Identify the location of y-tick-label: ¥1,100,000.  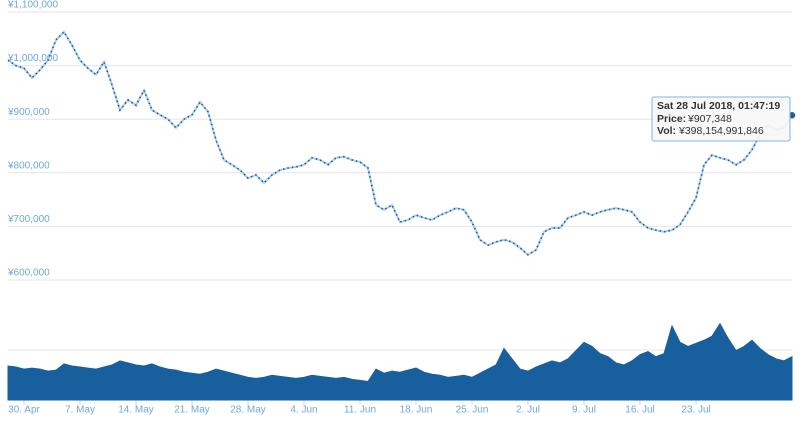
(32, 5).